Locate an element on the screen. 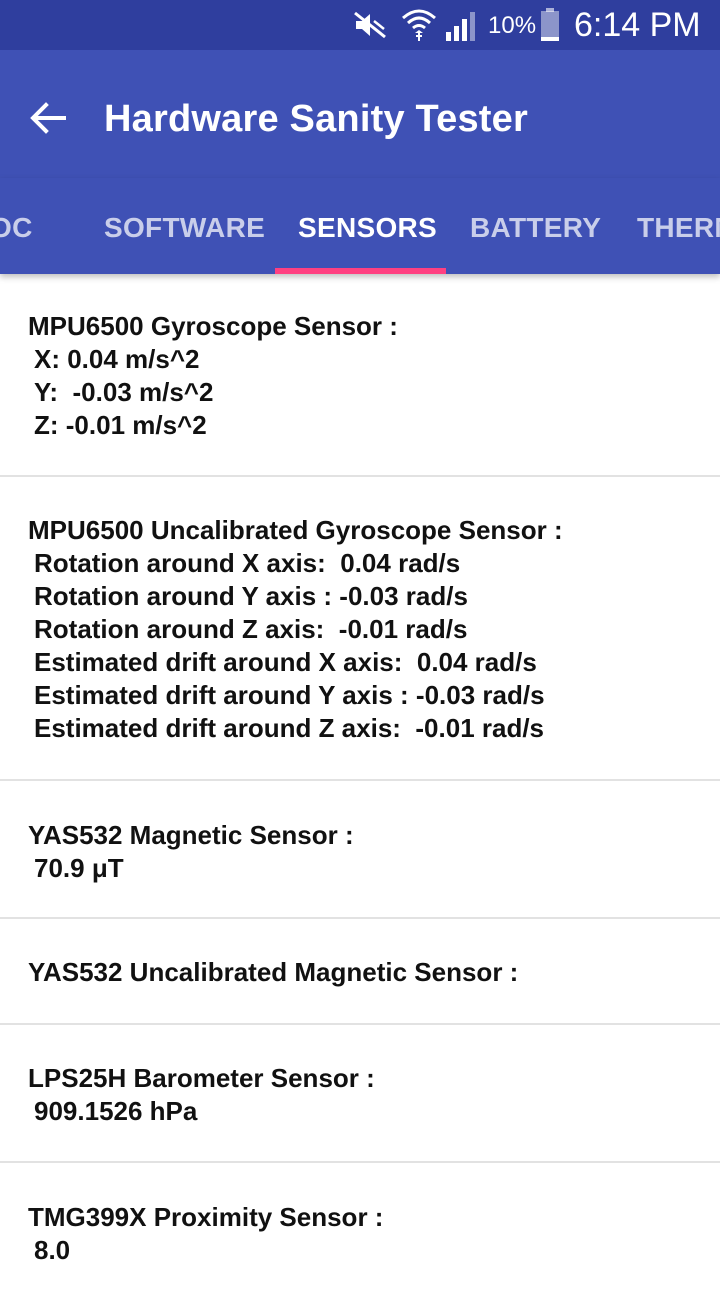 The height and width of the screenshot is (1303, 720). sensor-value: X: 0.04 m/s^2 is located at coordinates (117, 359).